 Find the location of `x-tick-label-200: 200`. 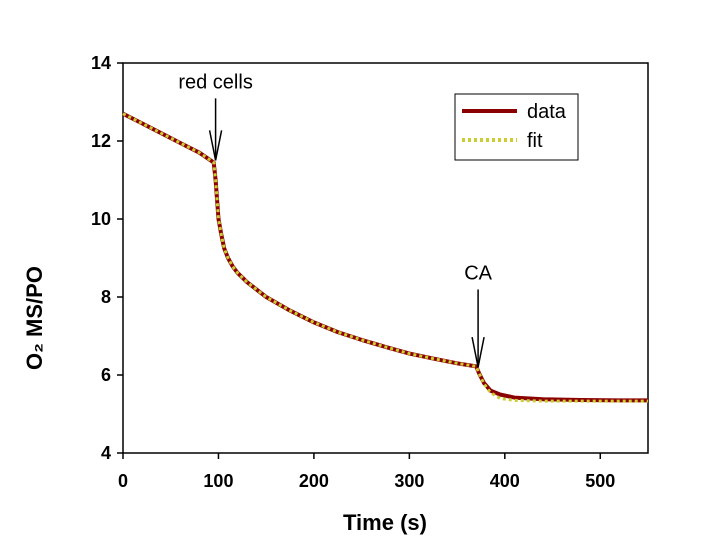

x-tick-label-200: 200 is located at coordinates (314, 481).